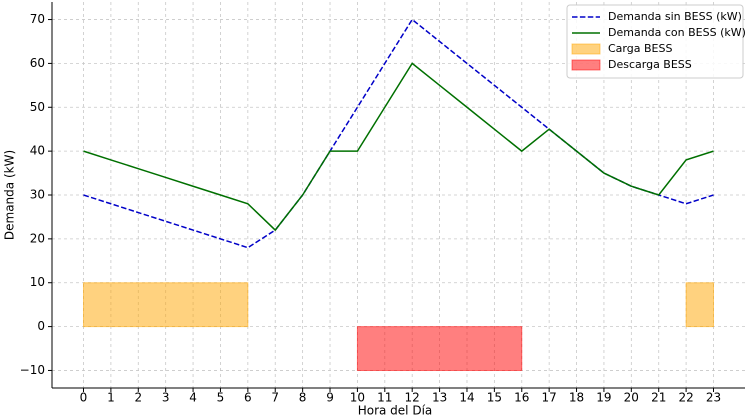 The width and height of the screenshot is (752, 420). I want to click on x-tick-label: 10, so click(357, 398).